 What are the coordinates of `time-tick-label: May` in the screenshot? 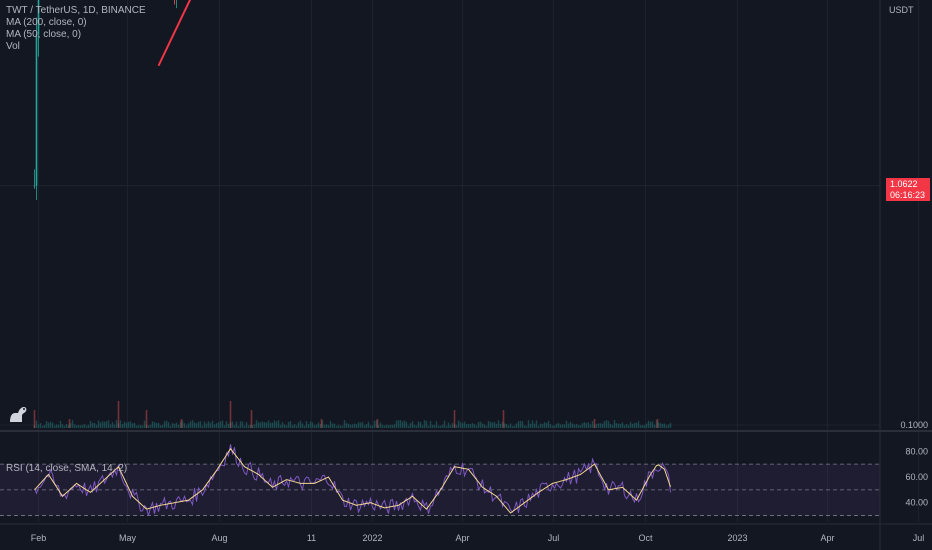 It's located at (128, 538).